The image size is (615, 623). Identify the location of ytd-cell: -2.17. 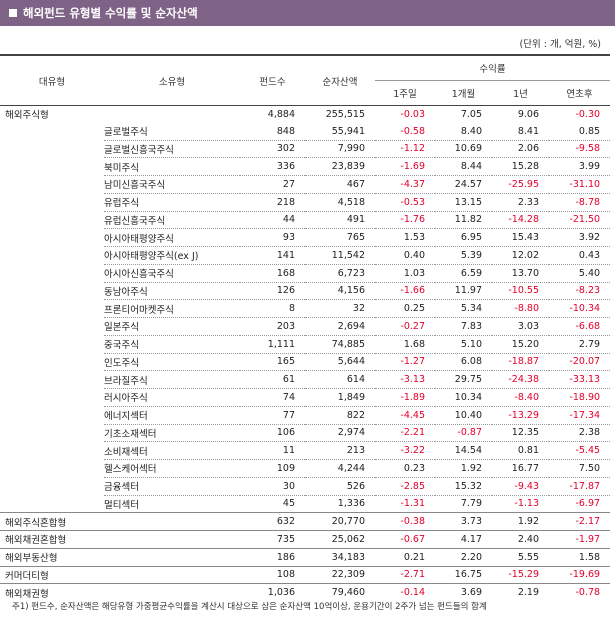
(580, 521).